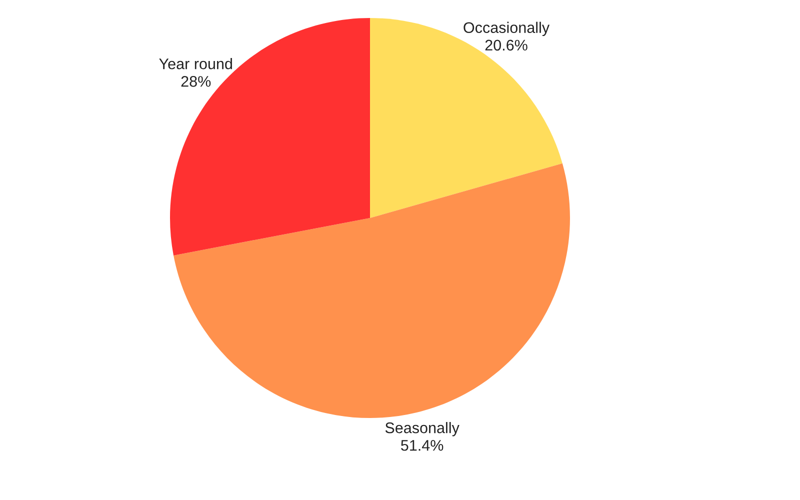 This screenshot has width=800, height=500. Describe the element at coordinates (422, 429) in the screenshot. I see `slice-label: Seasonally` at that location.